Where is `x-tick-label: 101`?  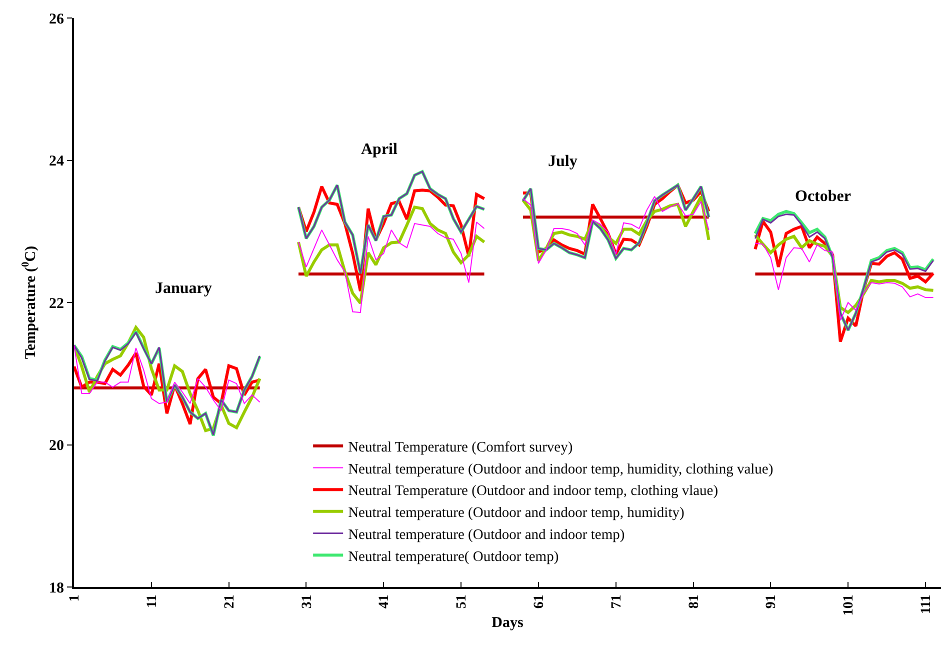
x-tick-label: 101 is located at coordinates (849, 605).